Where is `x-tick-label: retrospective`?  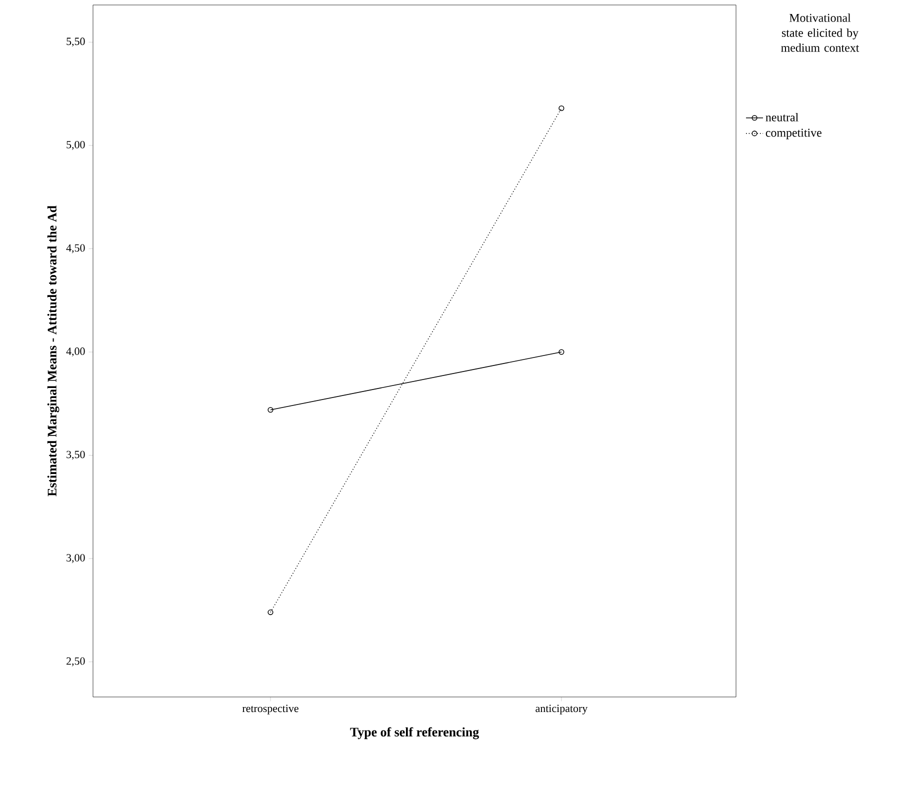 x-tick-label: retrospective is located at coordinates (270, 709).